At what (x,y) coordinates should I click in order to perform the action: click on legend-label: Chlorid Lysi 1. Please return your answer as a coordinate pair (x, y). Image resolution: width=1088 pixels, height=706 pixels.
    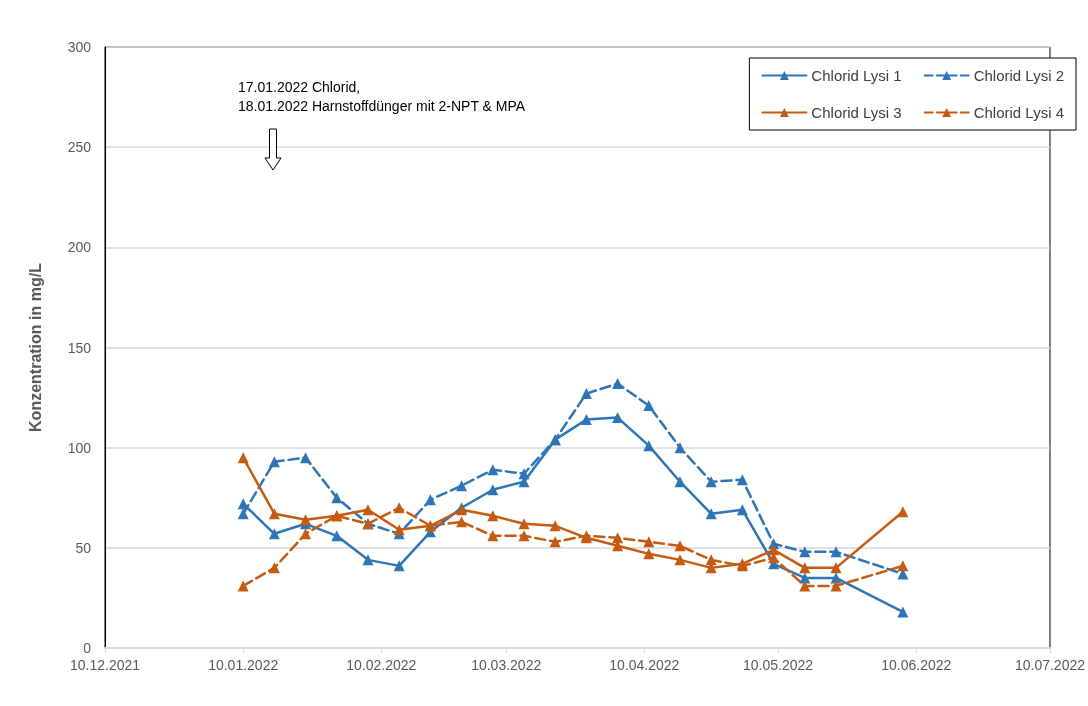
    Looking at the image, I should click on (856, 75).